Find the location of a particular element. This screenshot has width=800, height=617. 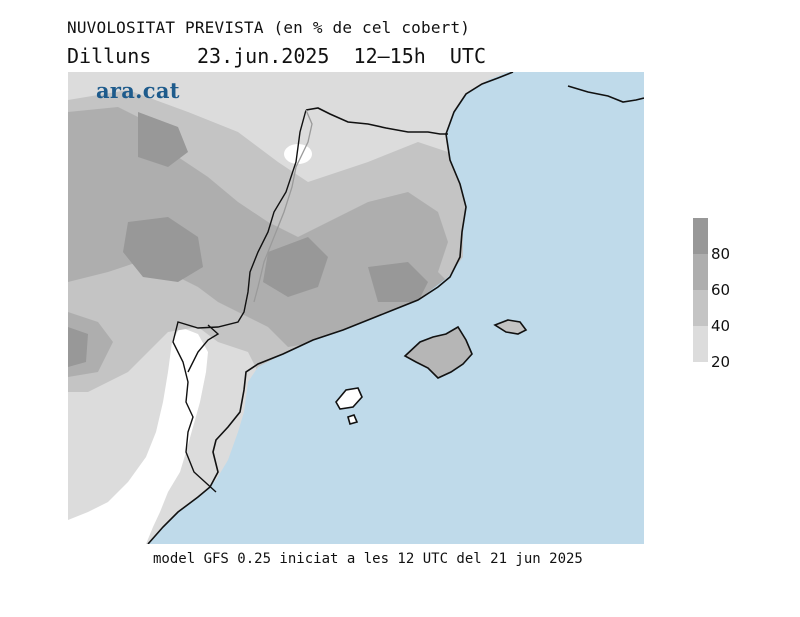

island-menorca is located at coordinates (510, 327).